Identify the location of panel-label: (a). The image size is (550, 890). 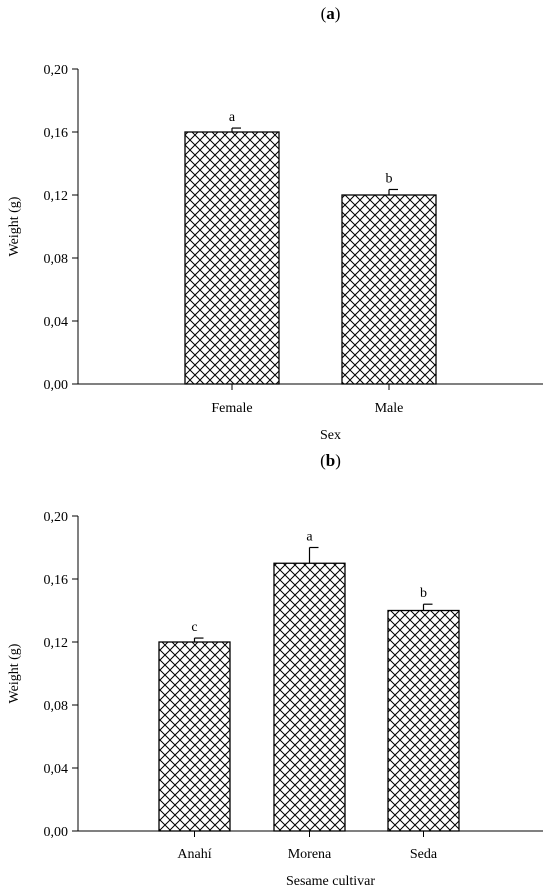
(331, 13).